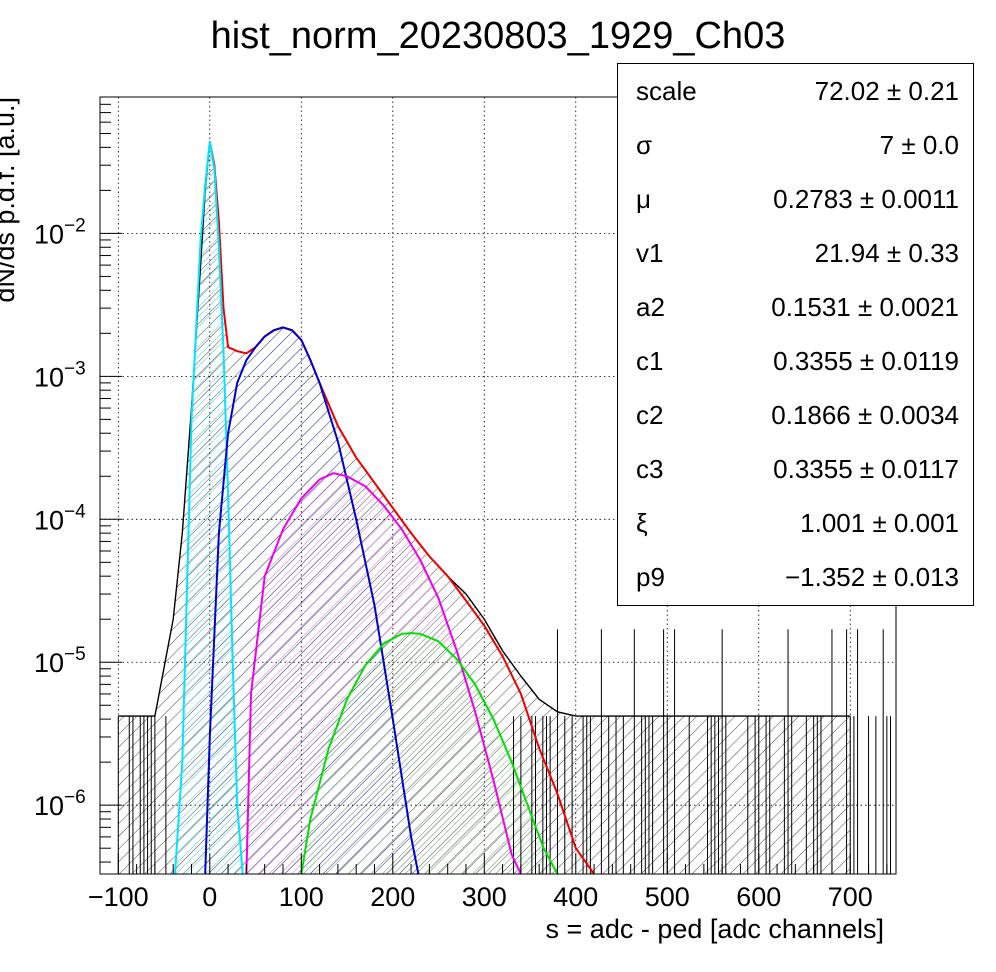 Image resolution: width=996 pixels, height=972 pixels. I want to click on stat-row-c2: c2 0.1866 ± 0.0034, so click(795, 415).